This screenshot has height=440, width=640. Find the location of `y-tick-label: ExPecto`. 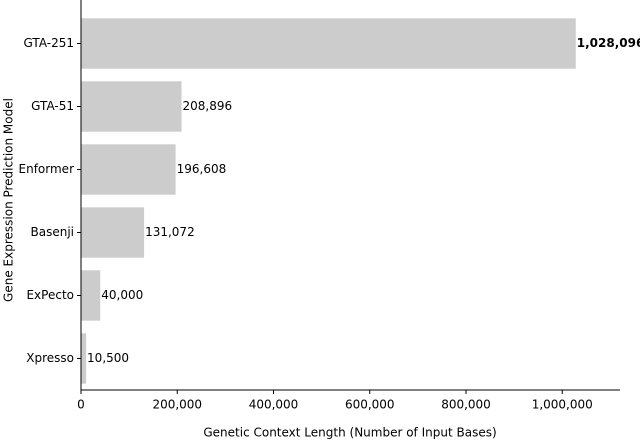

y-tick-label: ExPecto is located at coordinates (50, 295).